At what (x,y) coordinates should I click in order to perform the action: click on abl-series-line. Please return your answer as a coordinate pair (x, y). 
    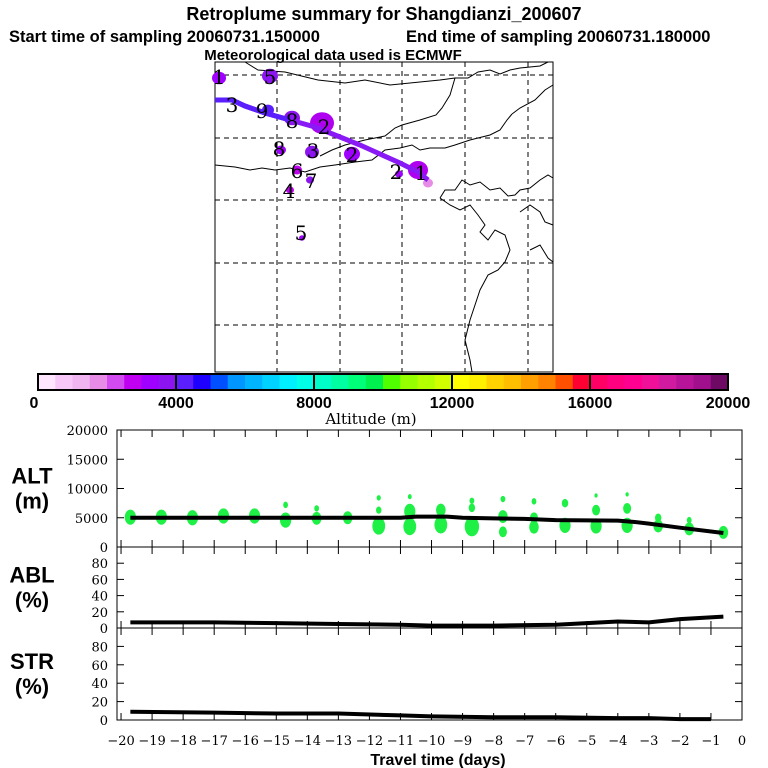
    Looking at the image, I should click on (427, 621).